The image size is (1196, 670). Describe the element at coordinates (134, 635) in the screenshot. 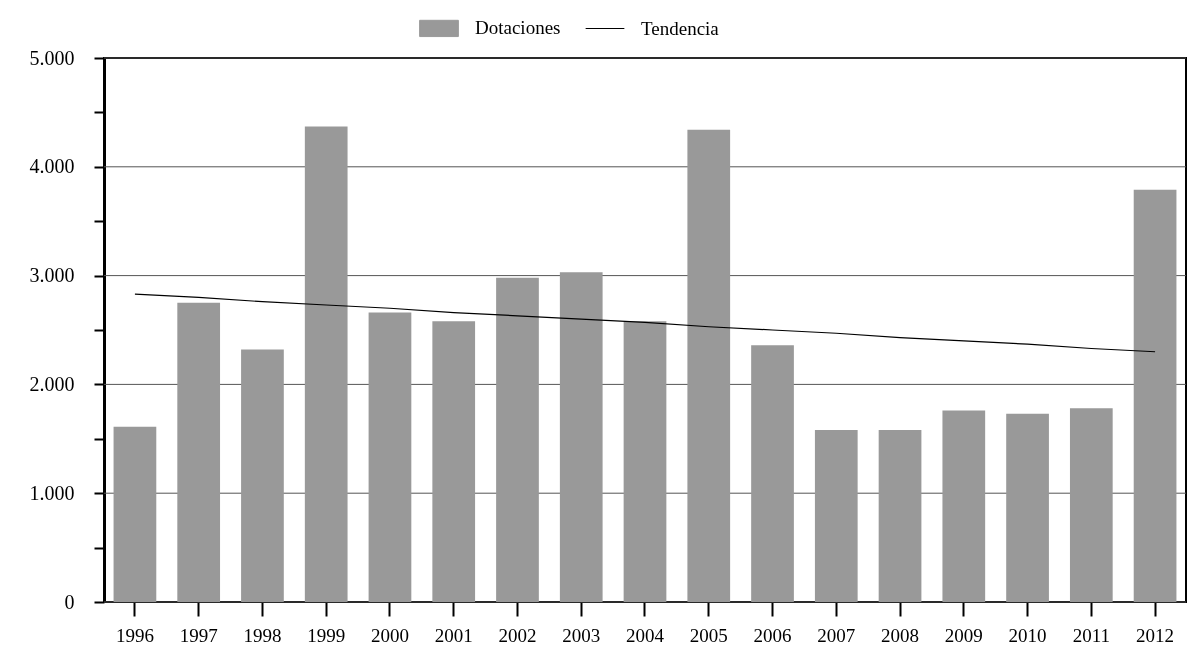

I see `x-tick-label: 1996` at that location.